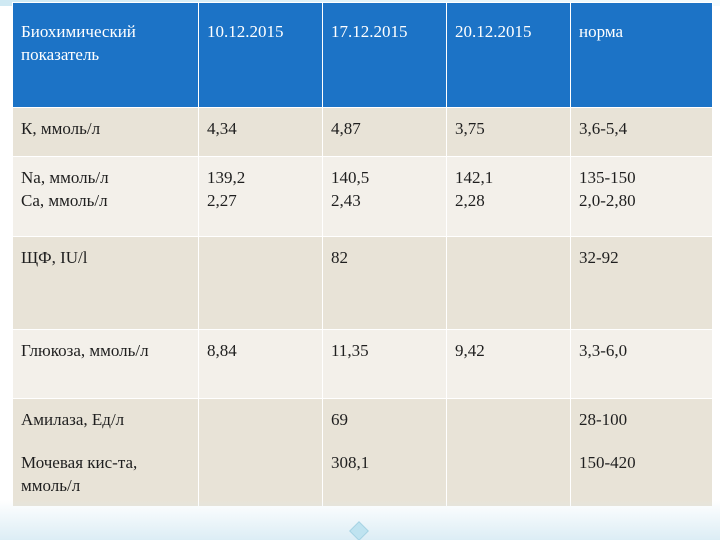 The height and width of the screenshot is (540, 720). I want to click on cell-indicator: Глюкоза, ммоль/л, so click(105, 364).